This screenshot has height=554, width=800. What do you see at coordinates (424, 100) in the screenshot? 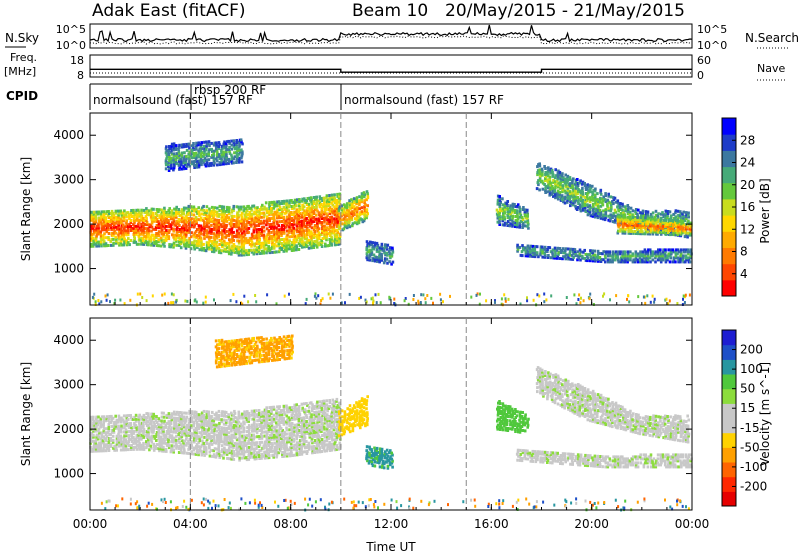
I see `cpid-segment-4: normalsound (fast) 157 RF` at bounding box center [424, 100].